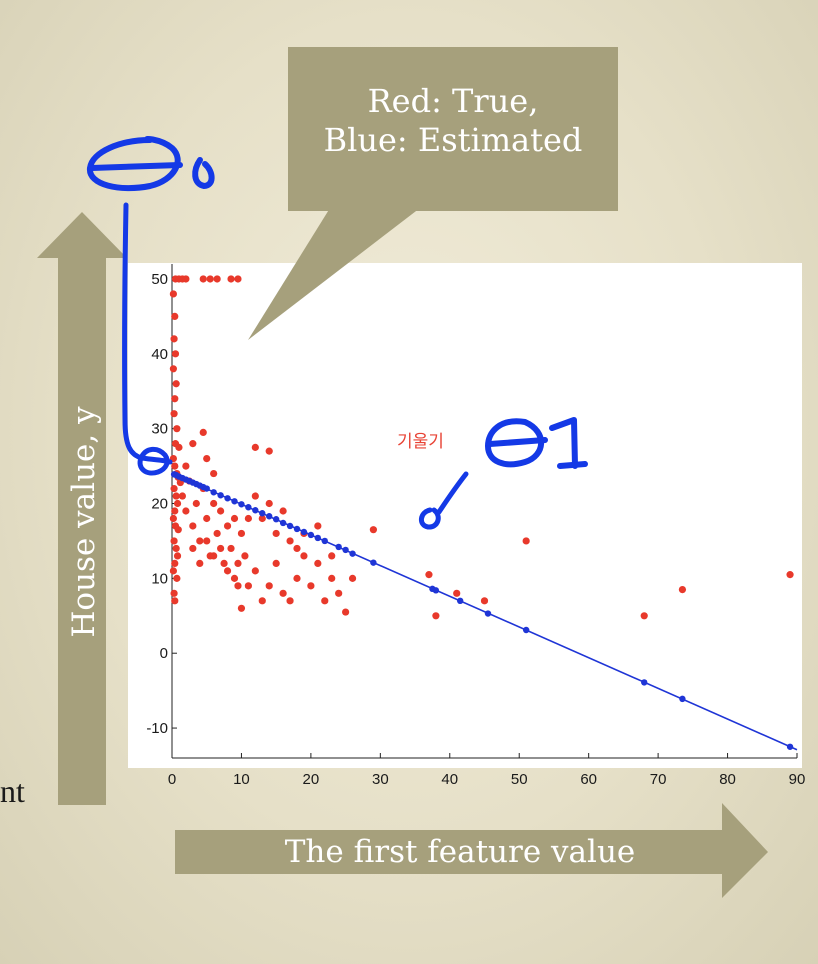 This screenshot has width=818, height=964. Describe the element at coordinates (444, 500) in the screenshot. I see `slope-pointer-ink` at that location.